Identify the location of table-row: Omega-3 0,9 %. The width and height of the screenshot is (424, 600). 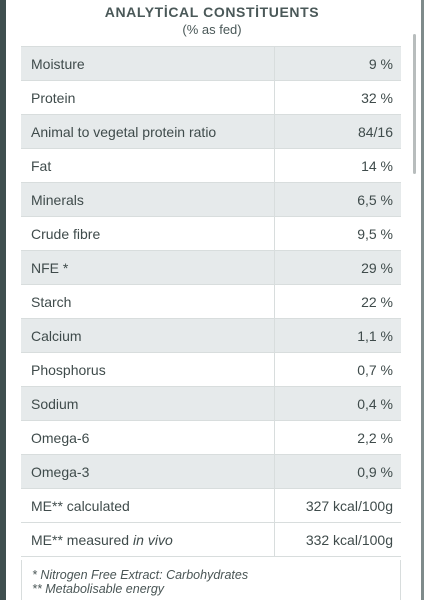
(211, 472).